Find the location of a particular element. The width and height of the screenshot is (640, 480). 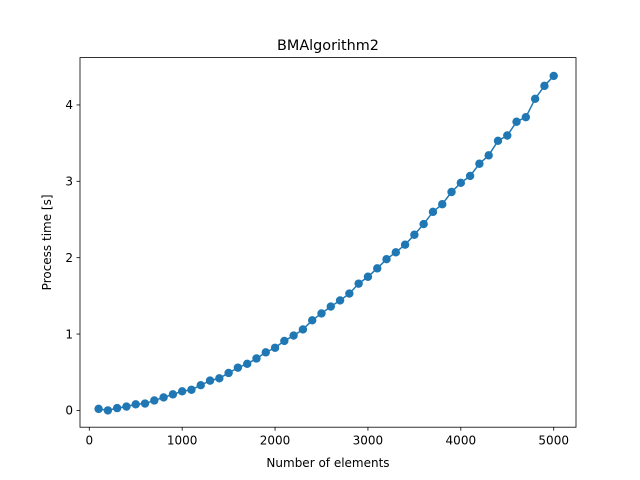

x-tick-label: 4000 is located at coordinates (461, 441).